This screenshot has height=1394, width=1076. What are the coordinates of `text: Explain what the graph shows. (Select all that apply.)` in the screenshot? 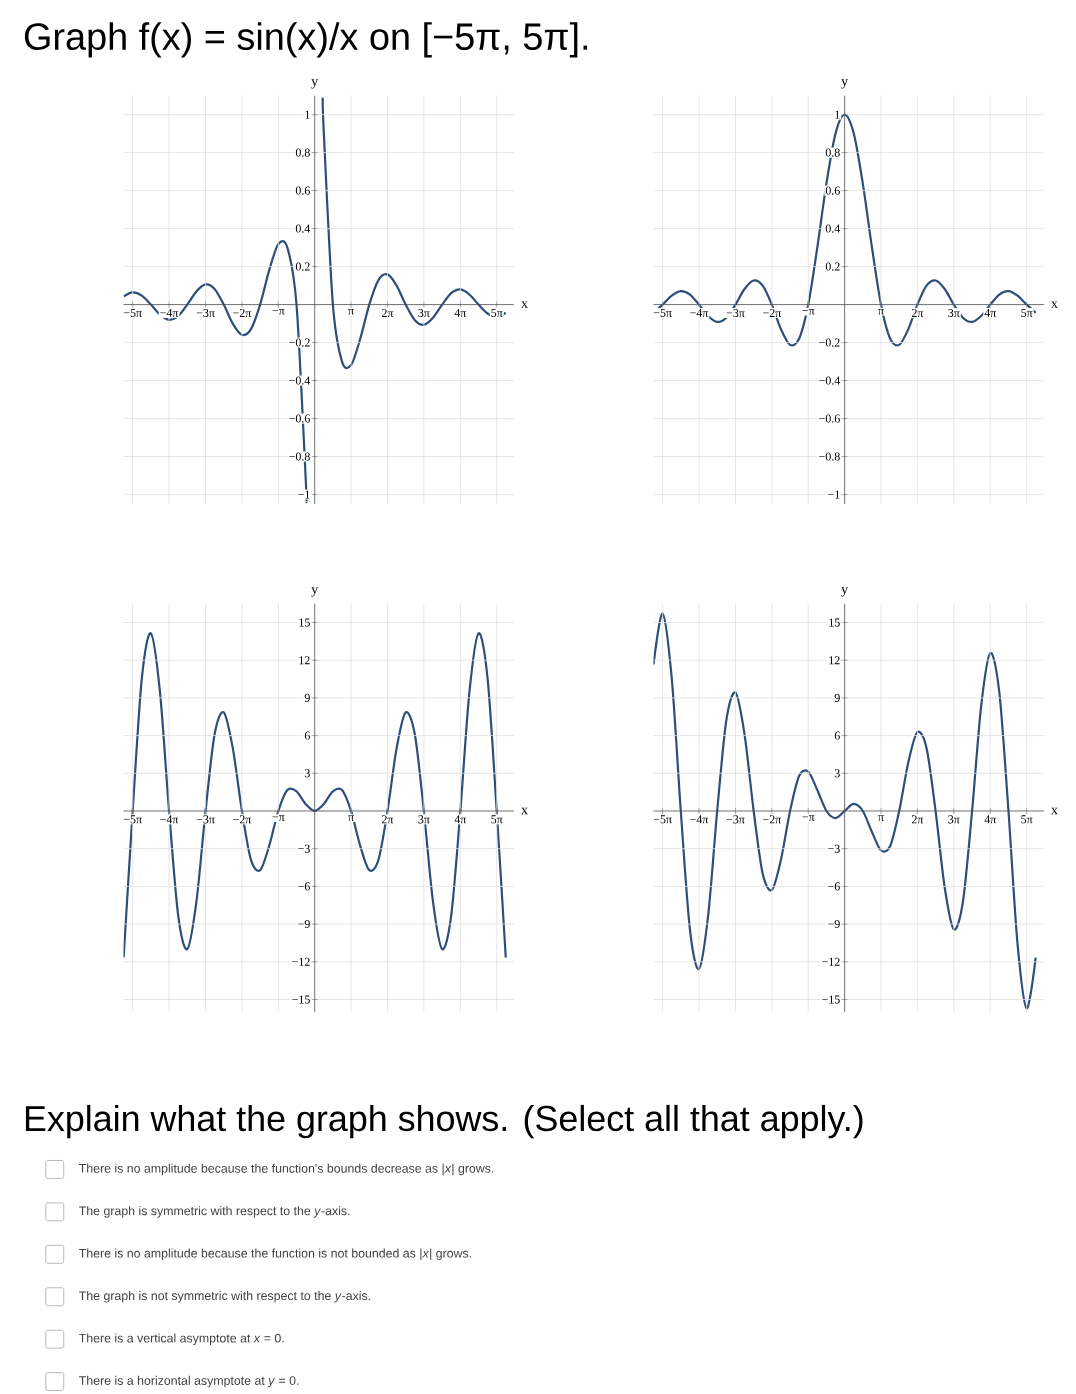 It's located at (444, 1121).